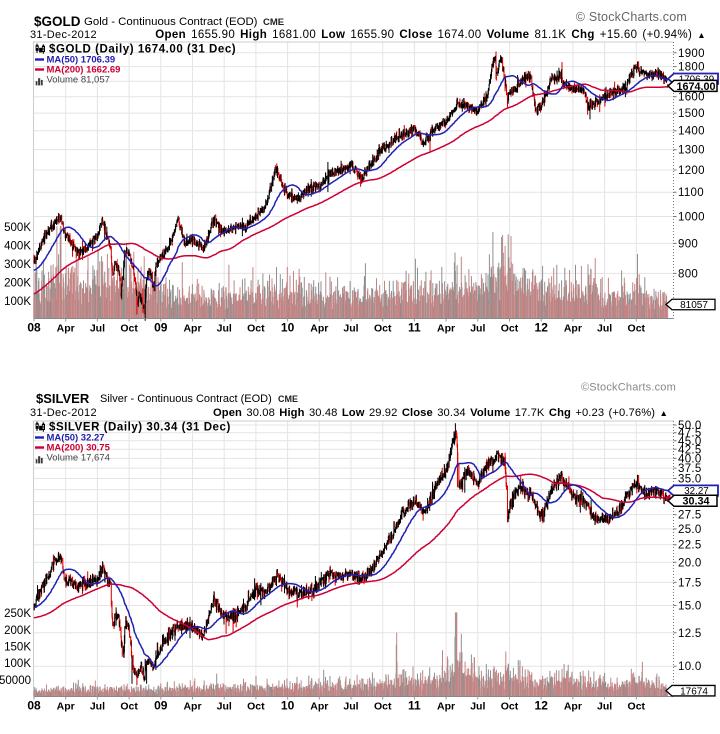 This screenshot has width=720, height=734. What do you see at coordinates (628, 388) in the screenshot?
I see `svg-text: ©StockCharts.com` at bounding box center [628, 388].